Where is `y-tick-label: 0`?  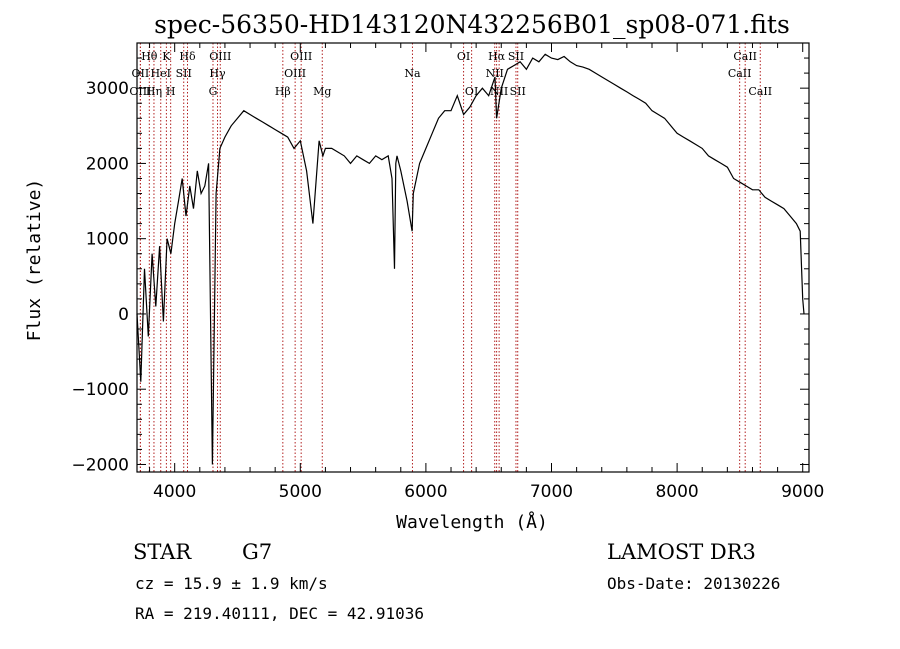
y-tick-label: 0 is located at coordinates (123, 315).